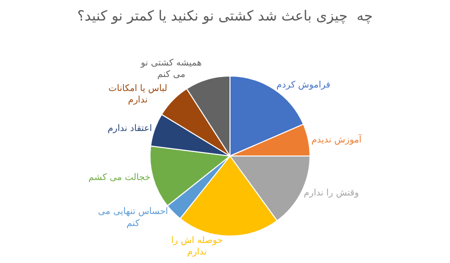 The image size is (450, 263). What do you see at coordinates (119, 177) in the screenshot?
I see `slice-label: خجالت می کشم` at bounding box center [119, 177].